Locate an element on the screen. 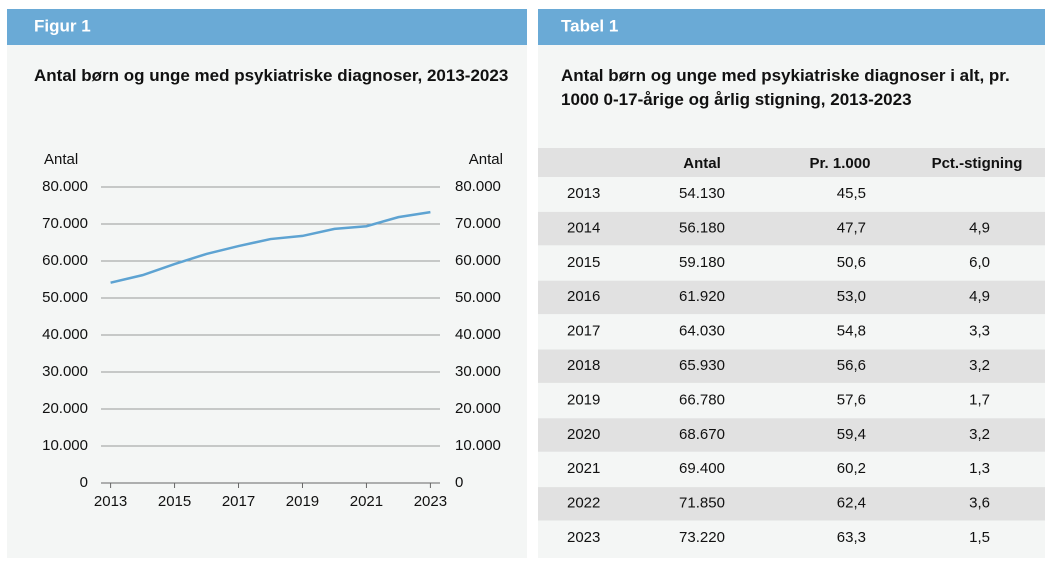 The image size is (1051, 567). table-cell: 2021 is located at coordinates (583, 468).